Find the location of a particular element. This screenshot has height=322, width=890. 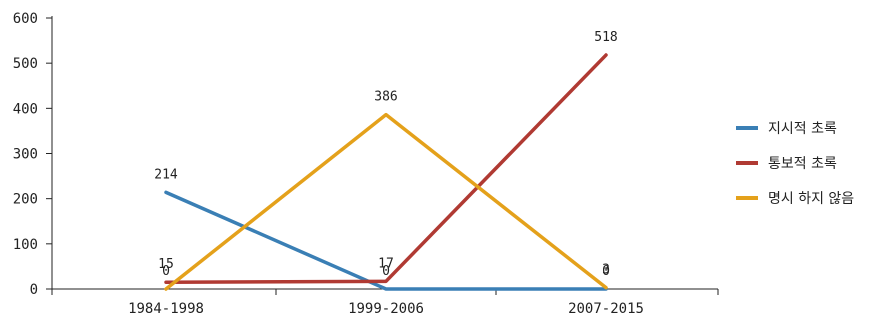

y-tick-label: 100 is located at coordinates (25, 245).